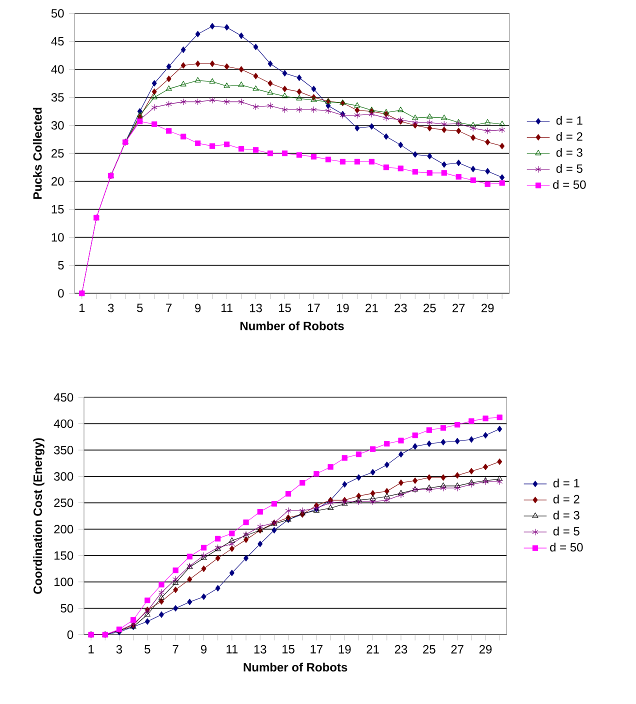 The height and width of the screenshot is (704, 636). I want to click on y-axis-title: Coordination Cost (Energy), so click(38, 516).